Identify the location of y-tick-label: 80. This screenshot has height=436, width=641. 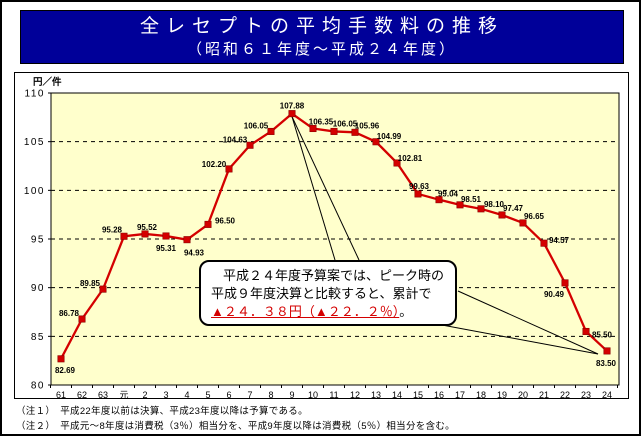
(38, 386).